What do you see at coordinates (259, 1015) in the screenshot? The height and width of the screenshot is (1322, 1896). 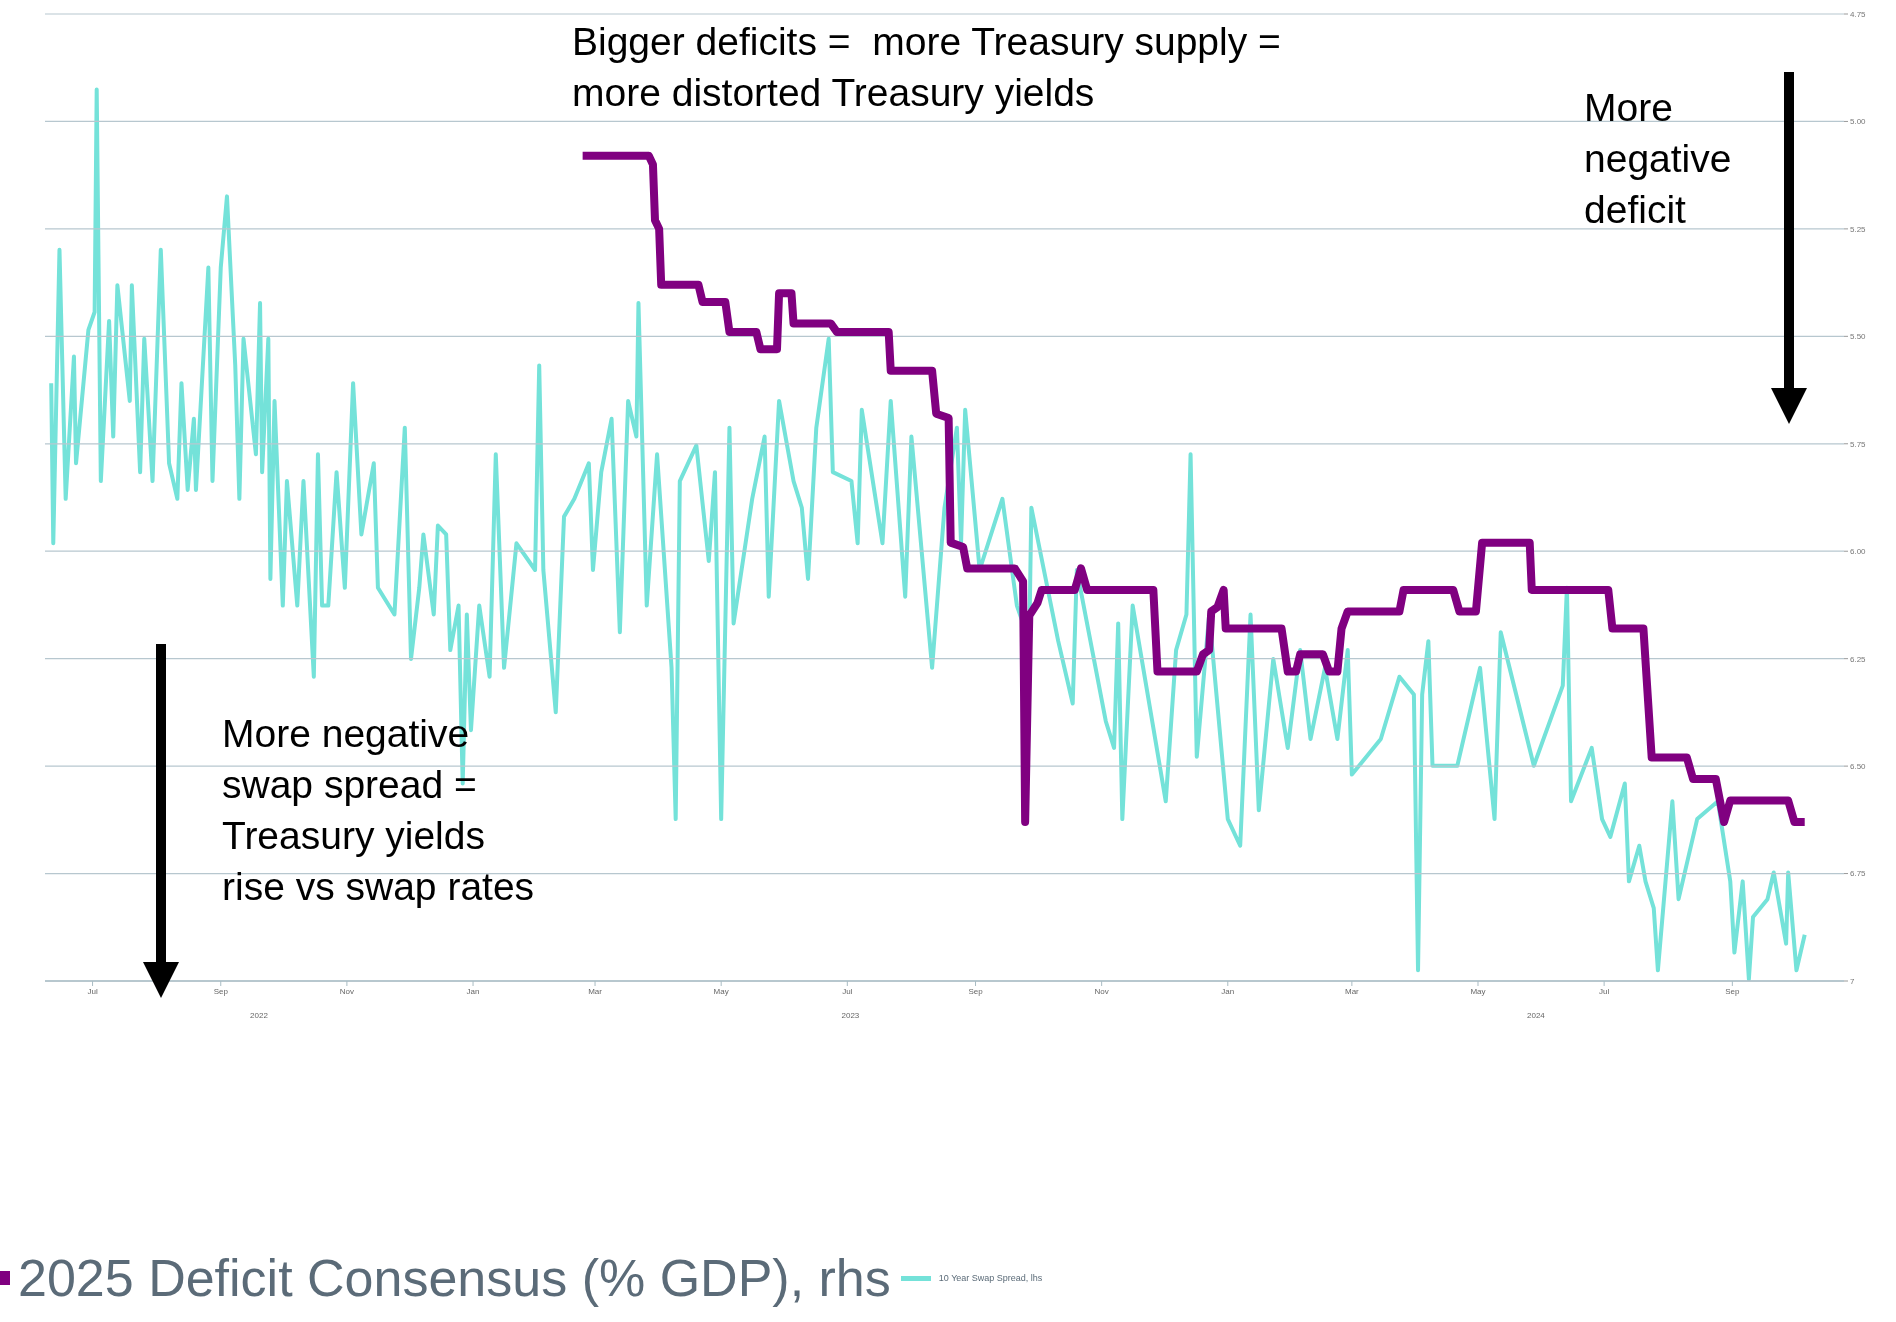 I see `text: 2022` at bounding box center [259, 1015].